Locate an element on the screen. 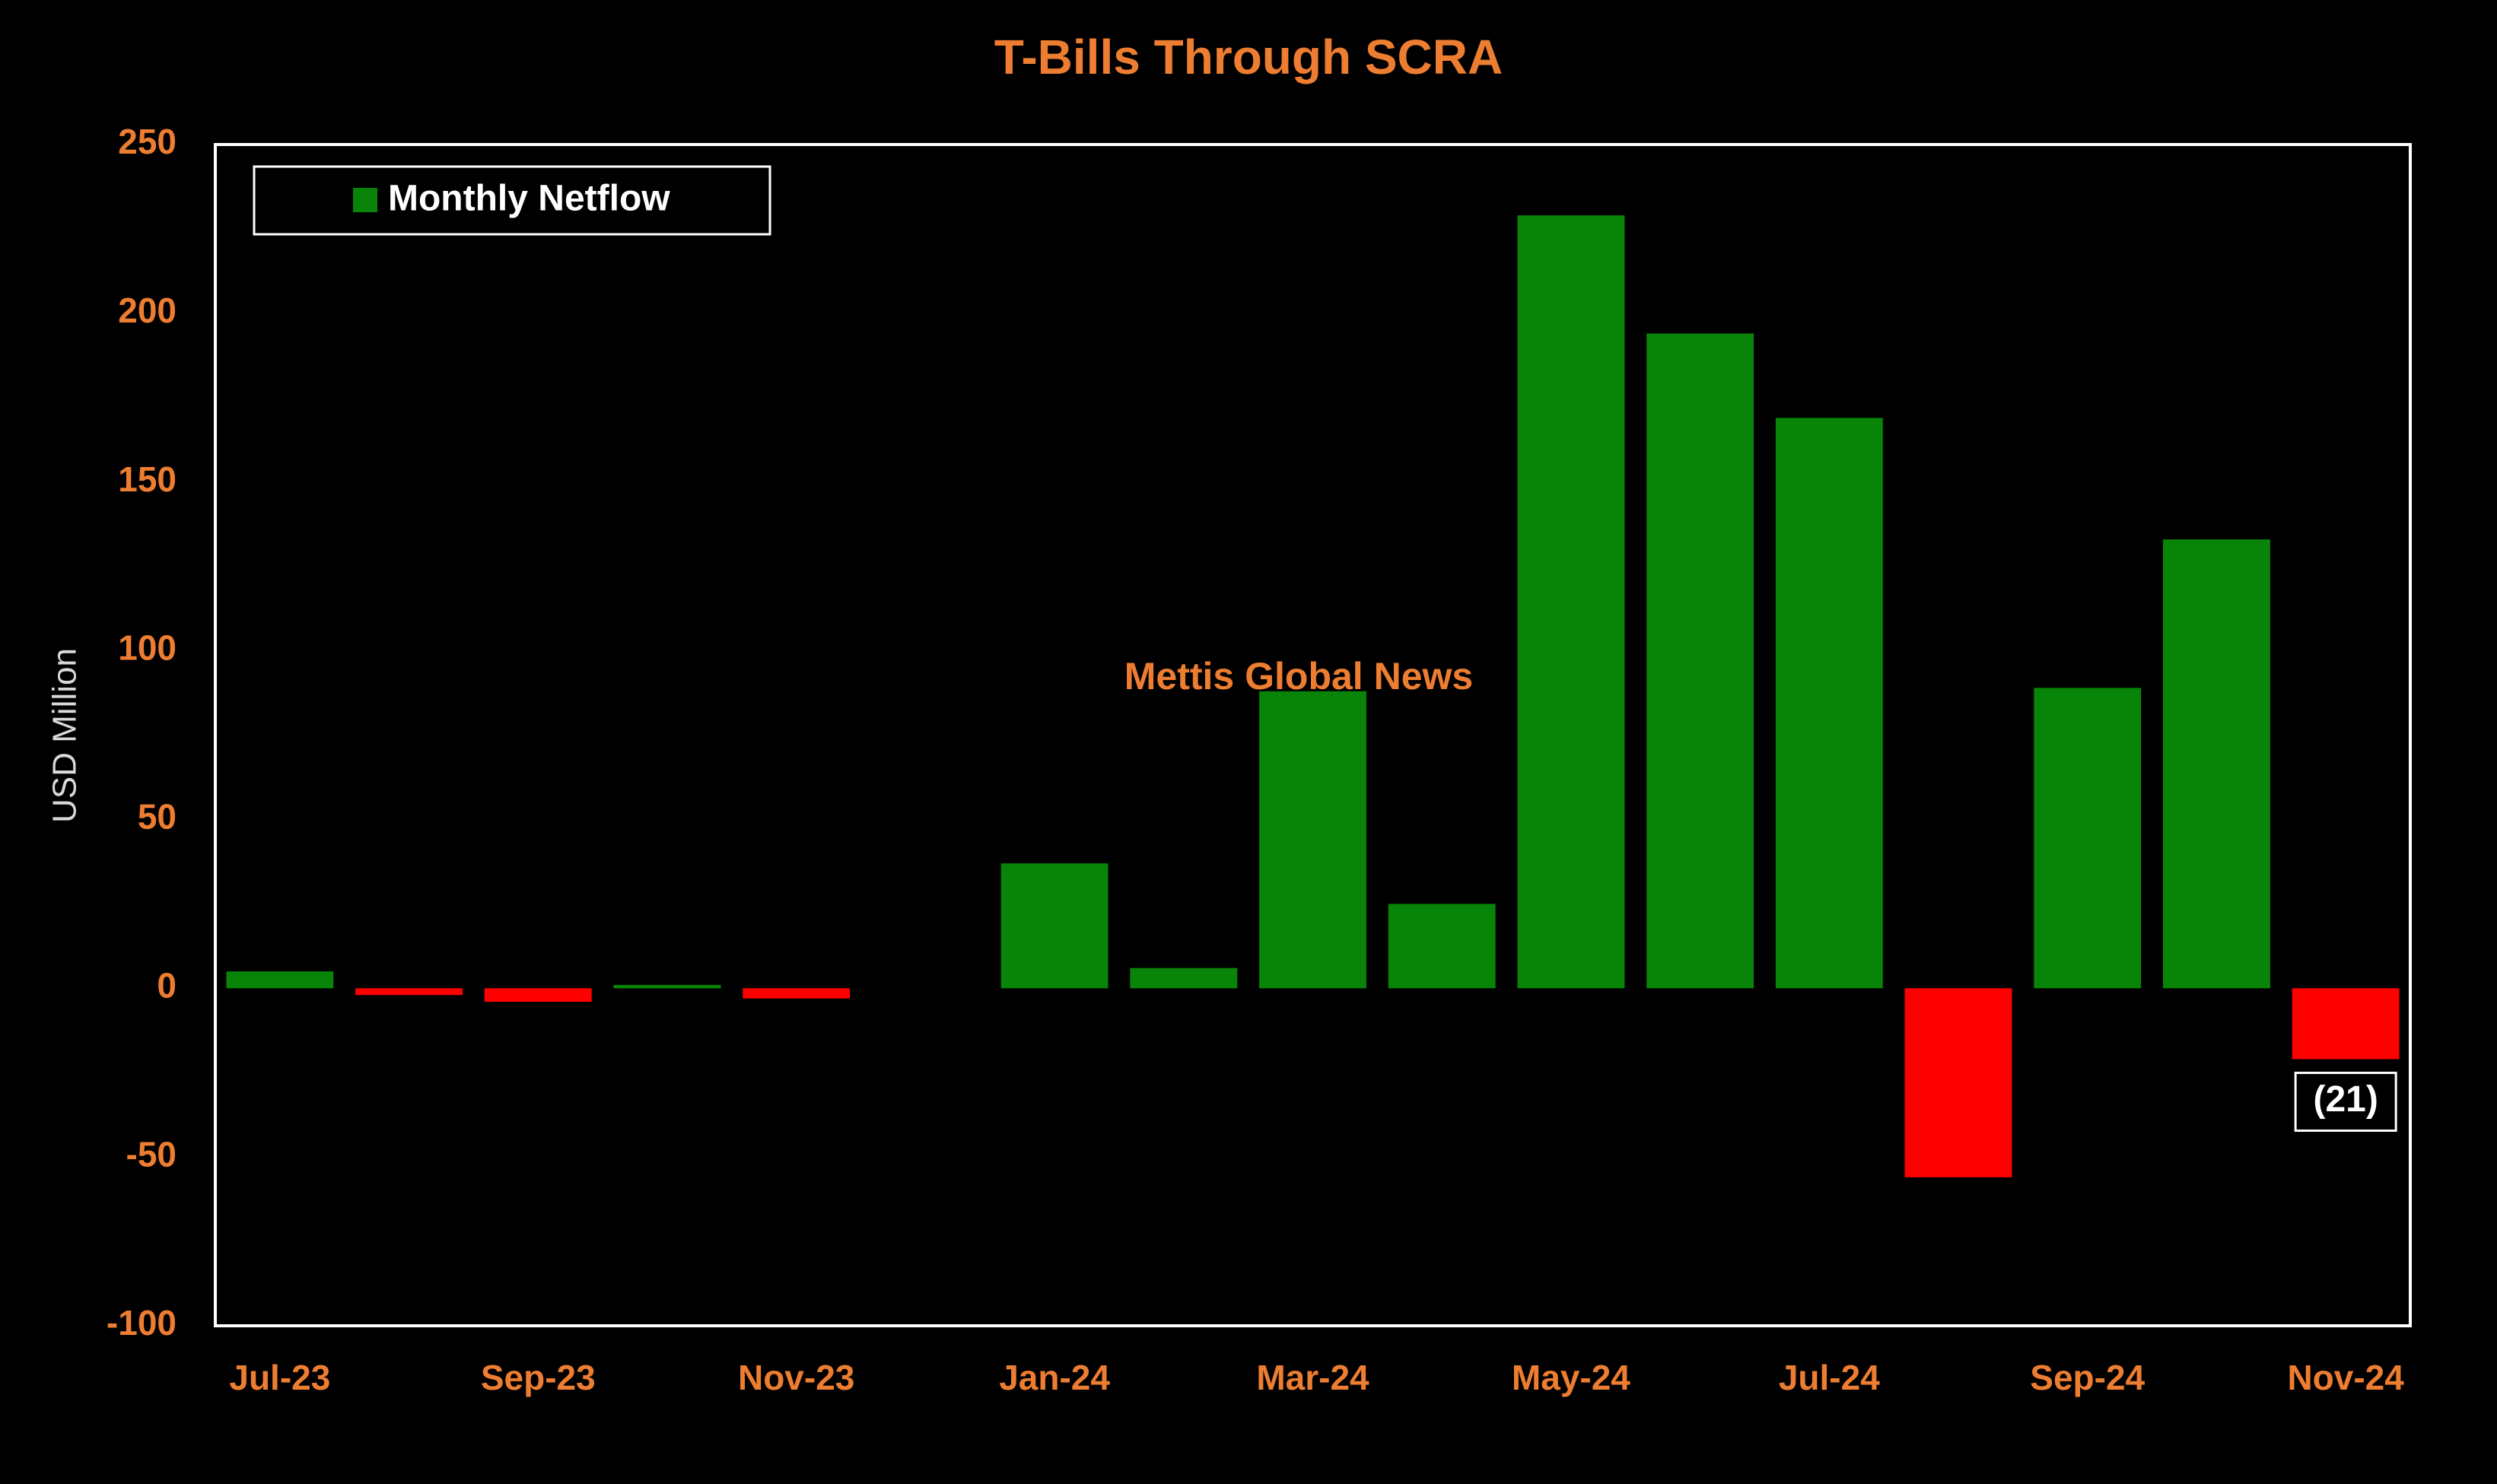  watermark-label: Mettis Global News is located at coordinates (1298, 676).